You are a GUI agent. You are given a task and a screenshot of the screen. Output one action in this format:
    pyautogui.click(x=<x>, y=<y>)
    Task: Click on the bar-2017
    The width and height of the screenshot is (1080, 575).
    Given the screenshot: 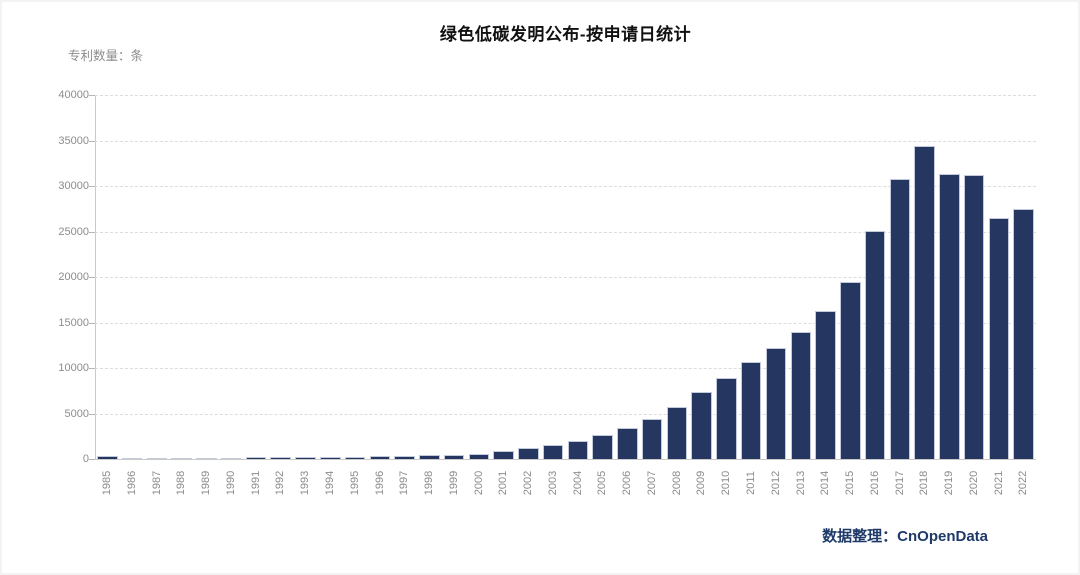 What is the action you would take?
    pyautogui.click(x=900, y=319)
    